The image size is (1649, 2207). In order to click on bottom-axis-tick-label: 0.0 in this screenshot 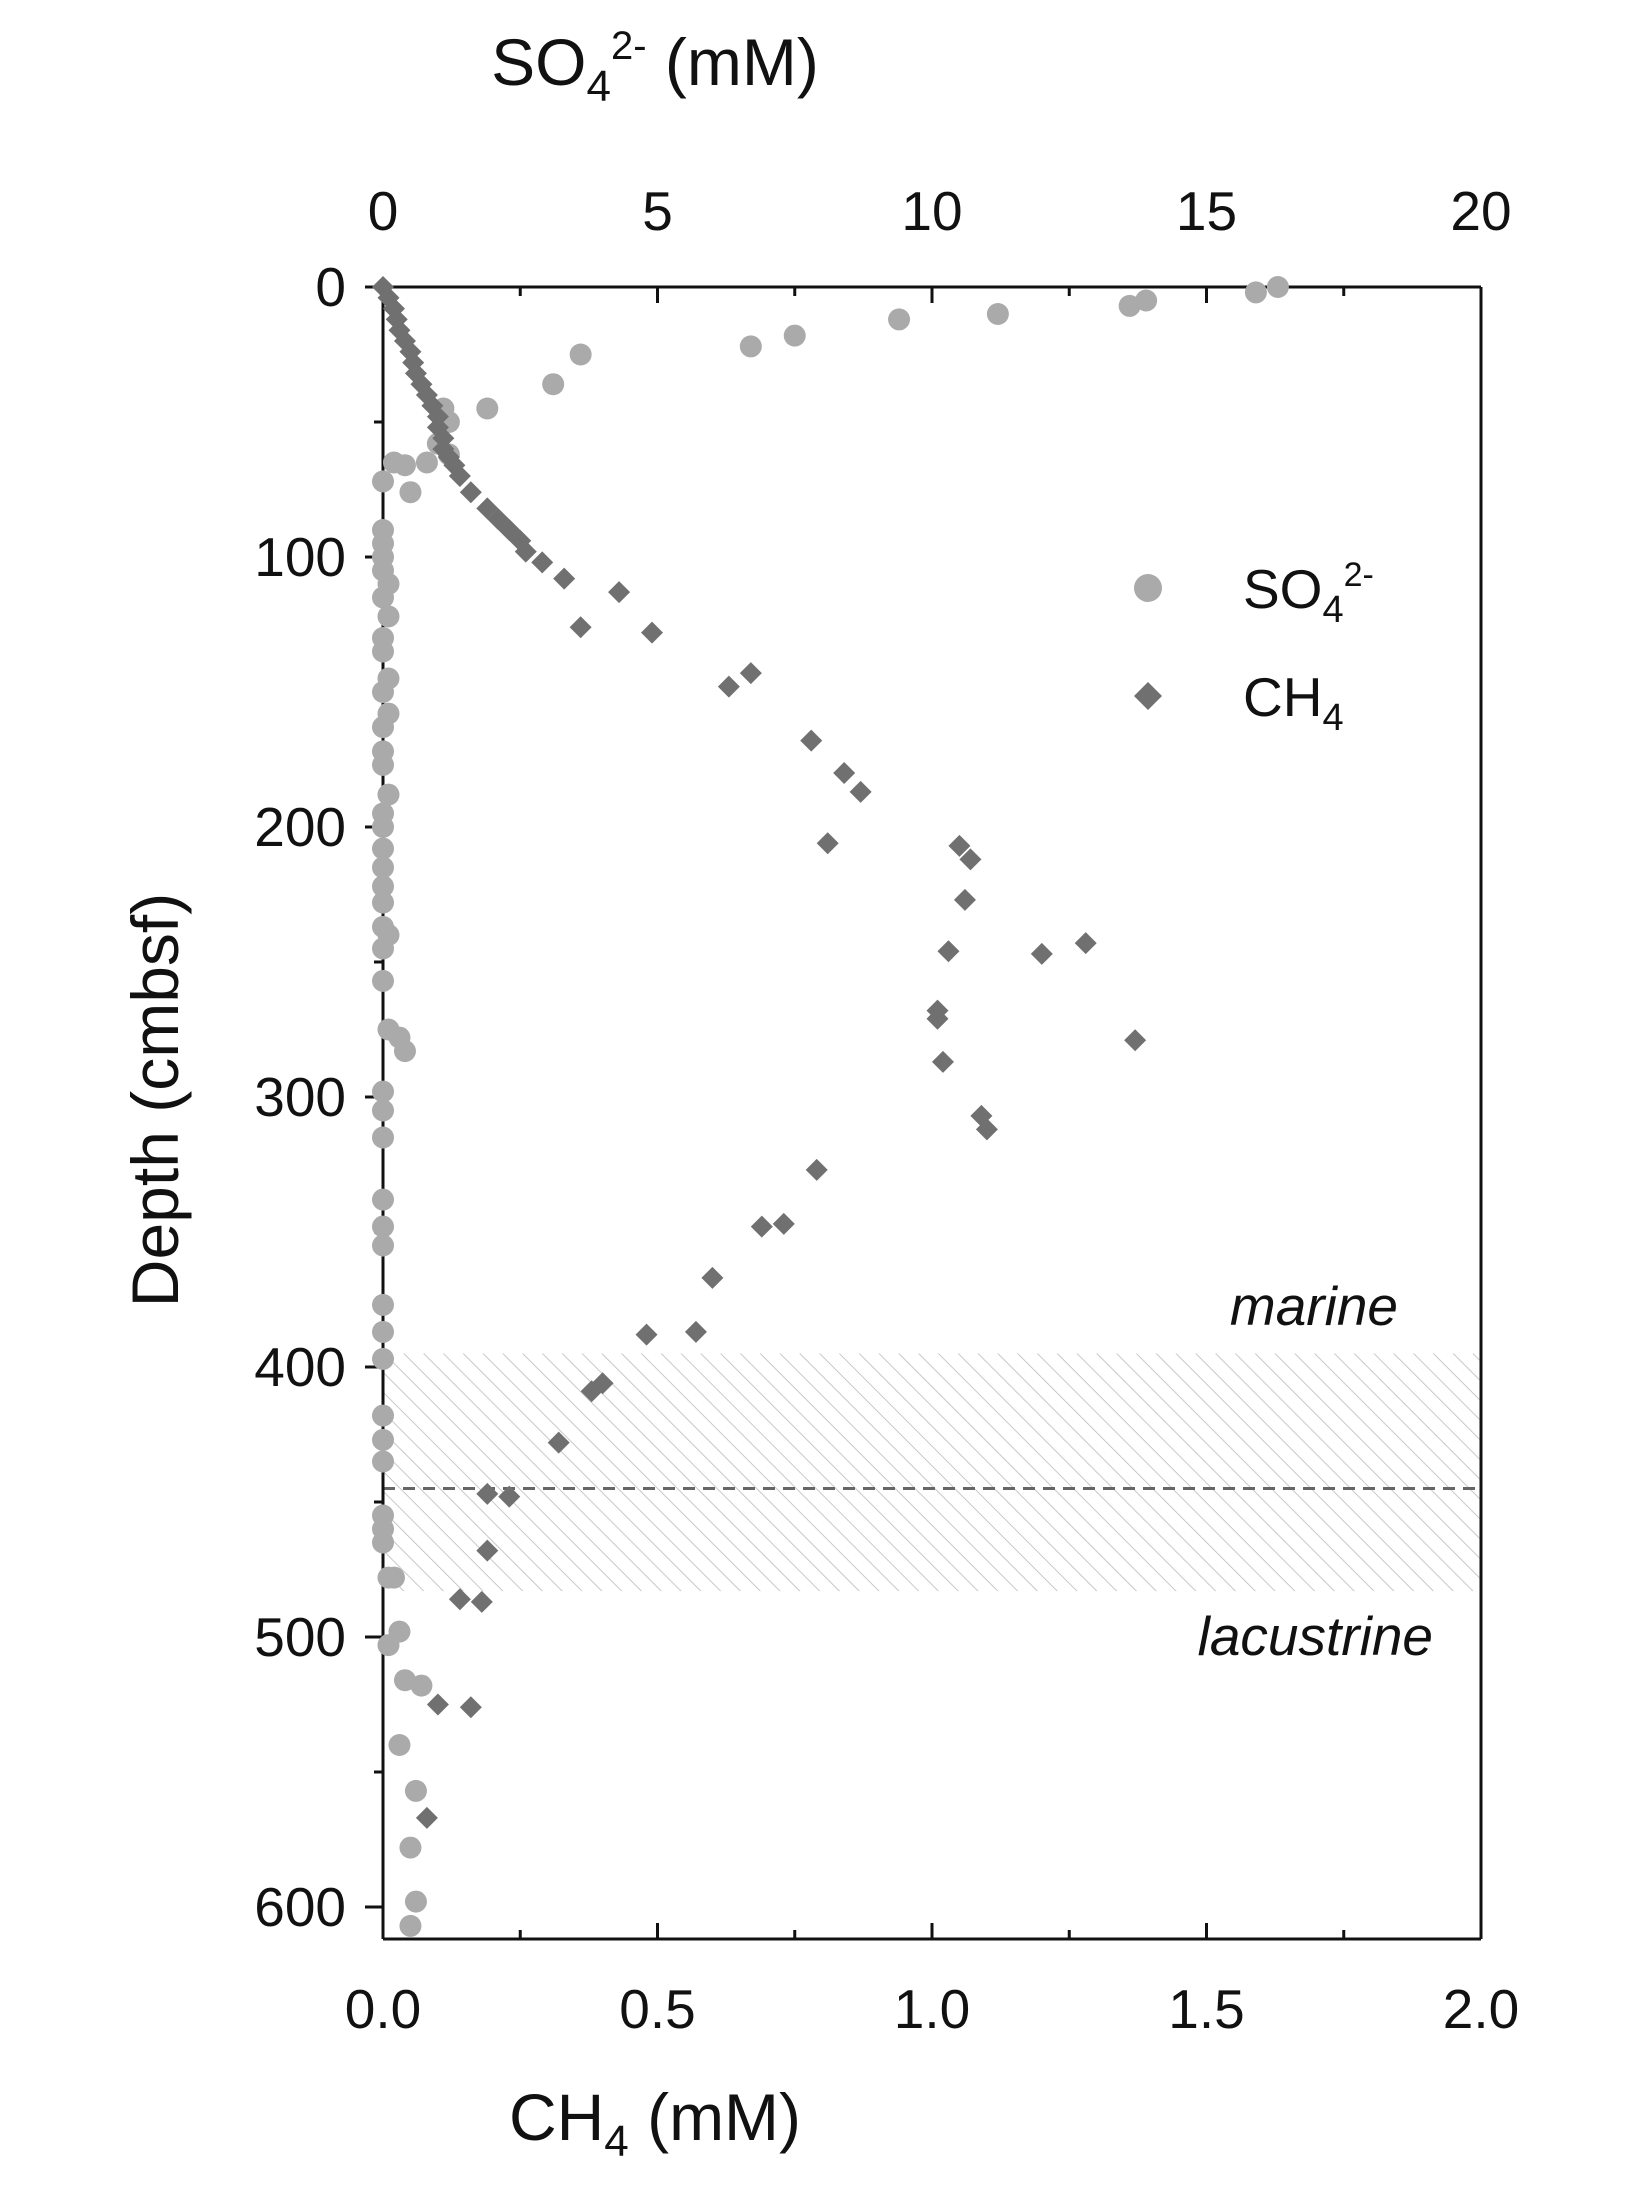, I will do `click(383, 2009)`.